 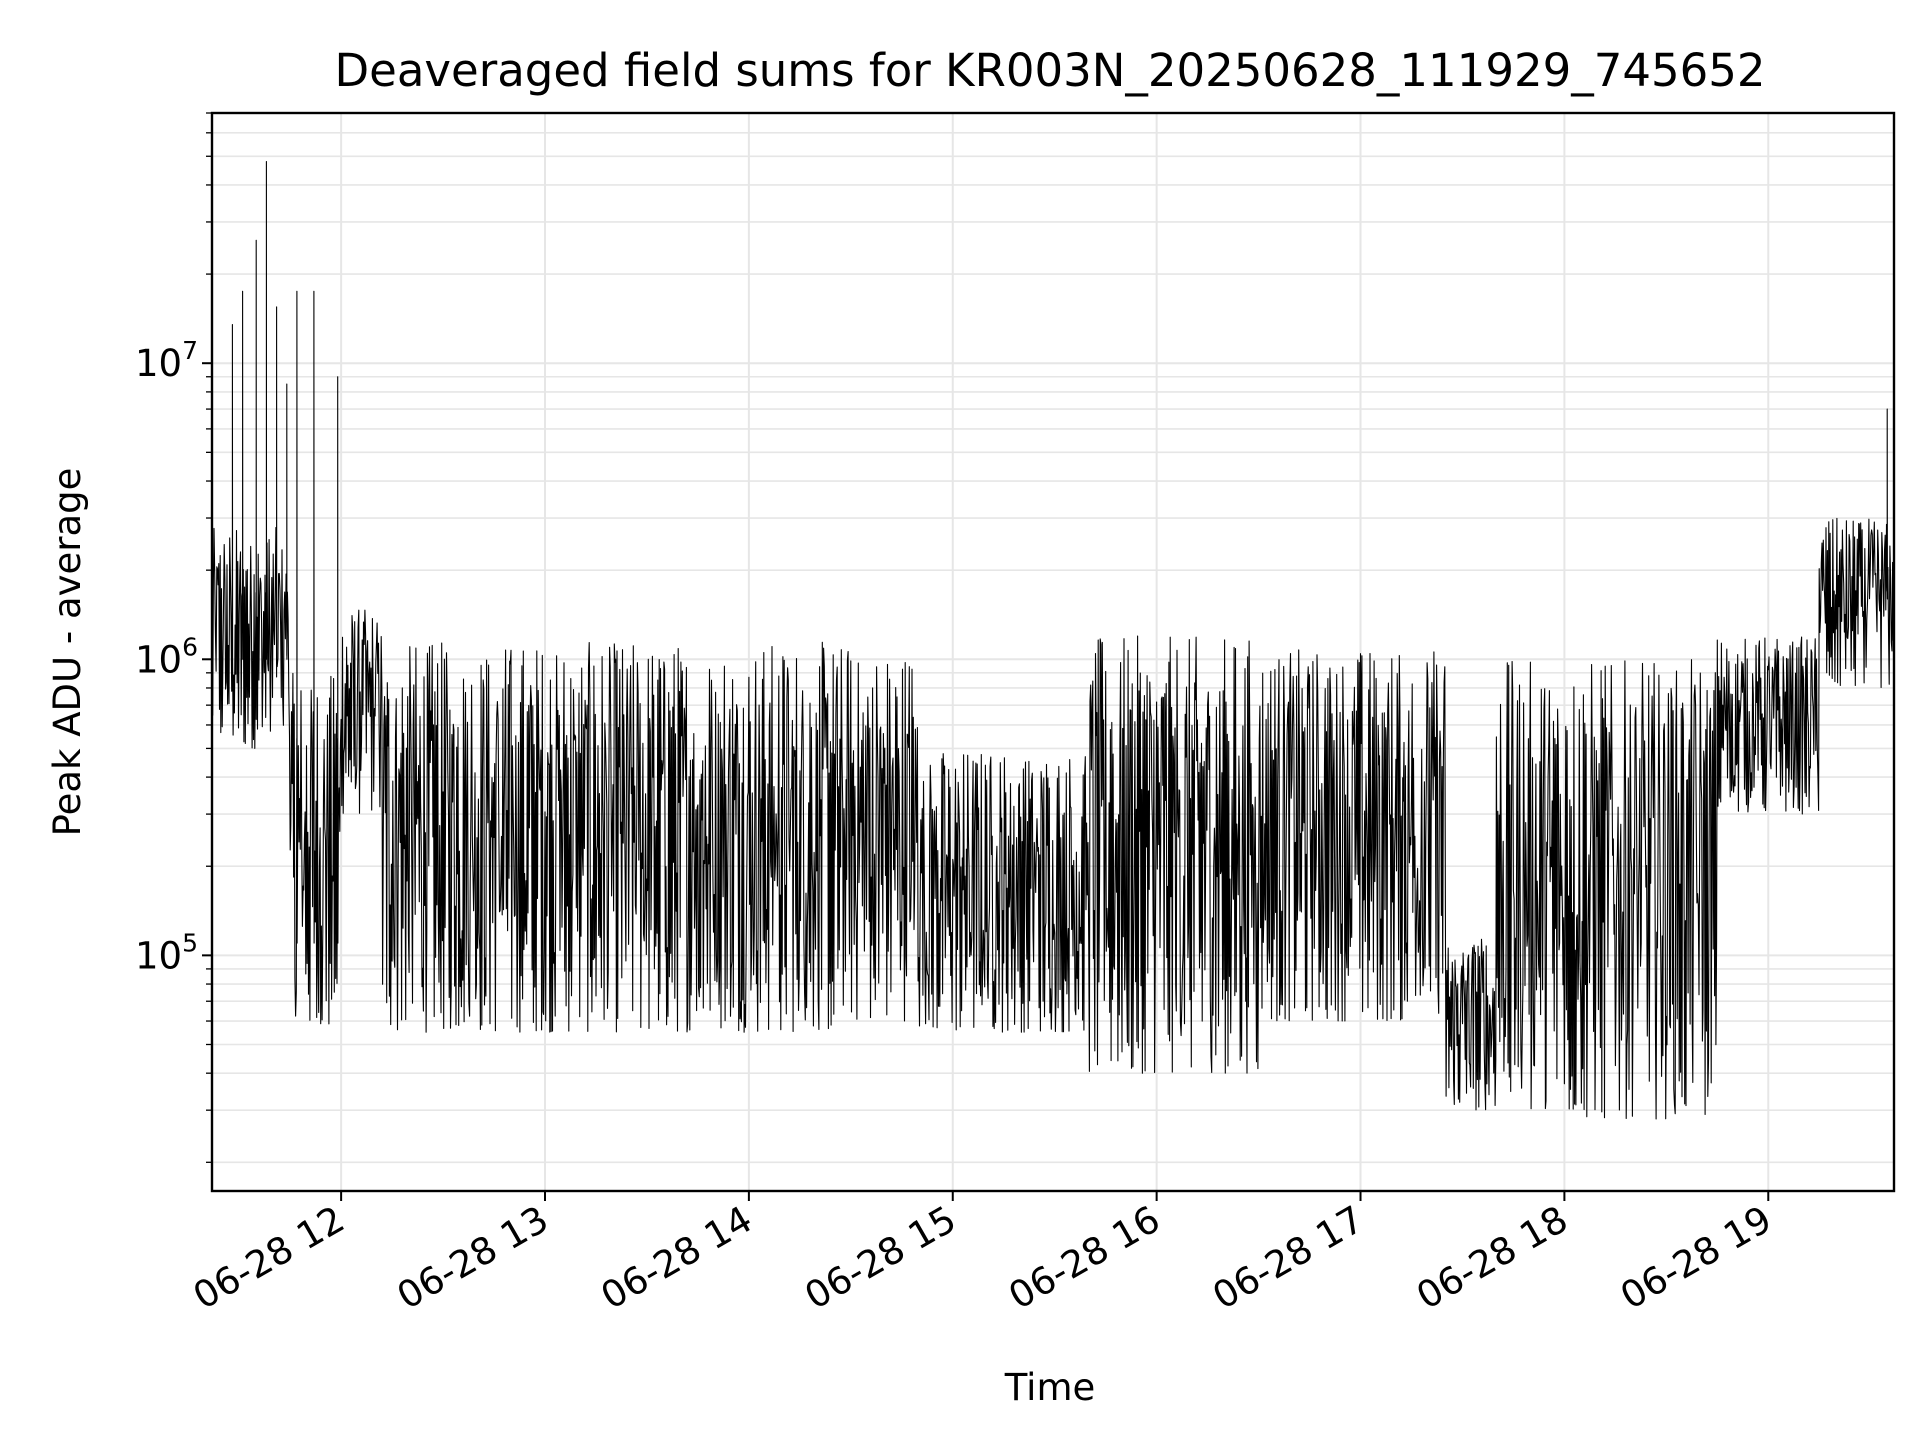 What do you see at coordinates (1288, 1258) in the screenshot?
I see `x-tick-label: 06-28 17` at bounding box center [1288, 1258].